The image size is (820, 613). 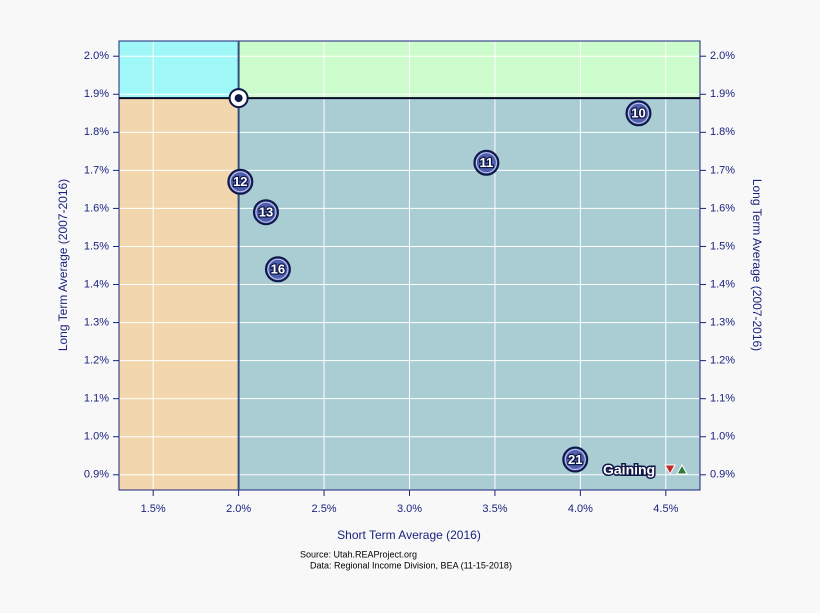 What do you see at coordinates (722, 56) in the screenshot?
I see `y2-tick-label: 2.0%` at bounding box center [722, 56].